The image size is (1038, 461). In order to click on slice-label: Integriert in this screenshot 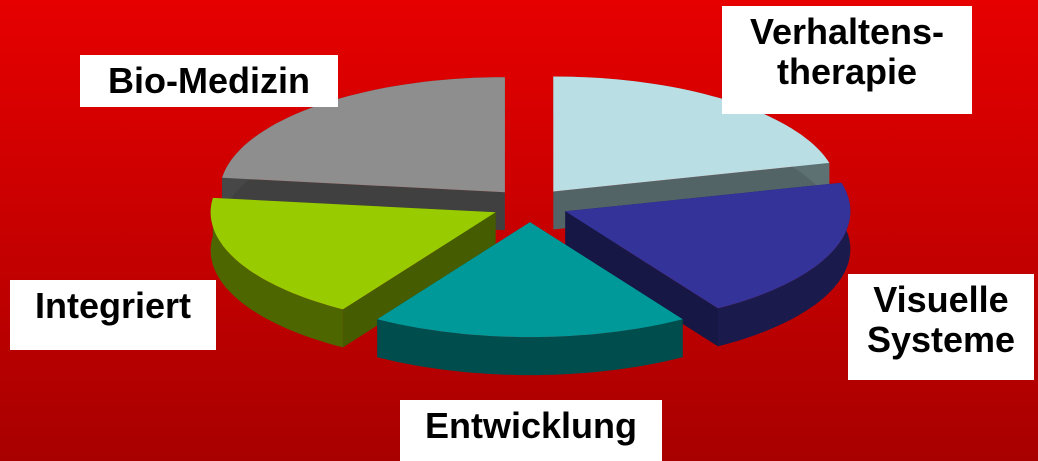, I will do `click(113, 315)`.